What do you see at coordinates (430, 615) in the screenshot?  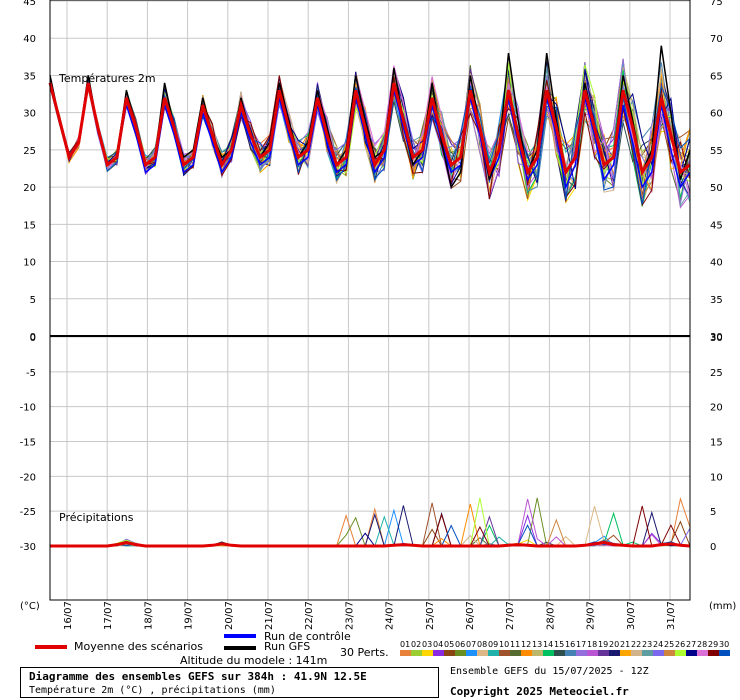 I see `date-tick-label: 25/07` at bounding box center [430, 615].